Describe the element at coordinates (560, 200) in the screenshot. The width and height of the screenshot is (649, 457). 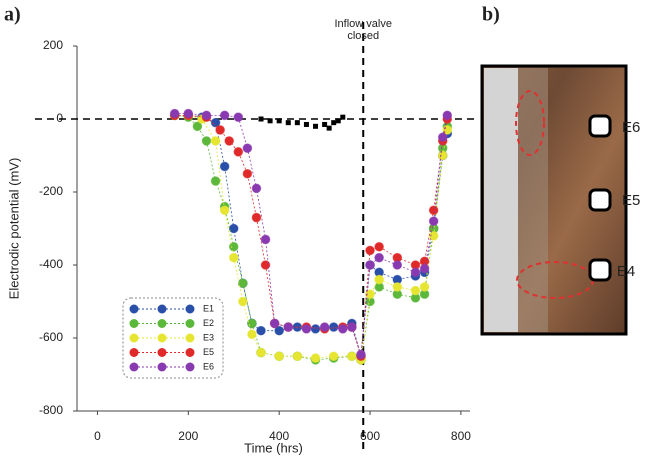
I see `photo-panel: E6 E5 E4` at that location.